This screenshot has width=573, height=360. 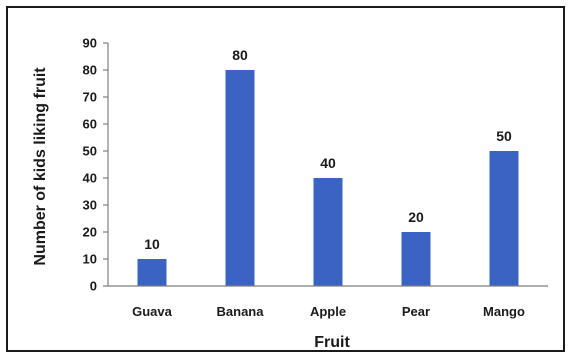 What do you see at coordinates (90, 97) in the screenshot?
I see `y-tick-label: 70` at bounding box center [90, 97].